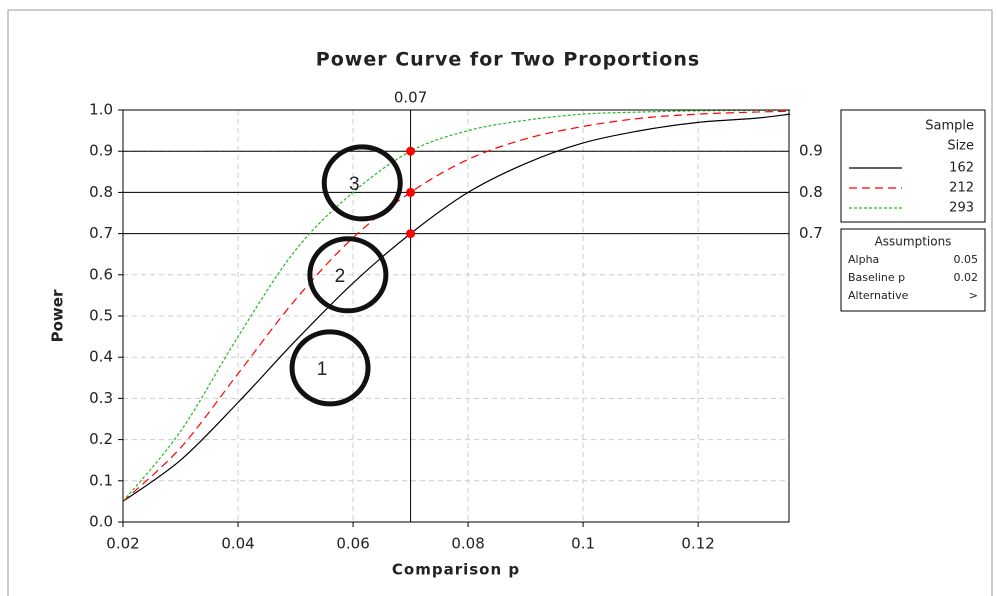  Describe the element at coordinates (913, 166) in the screenshot. I see `legend-box` at that location.